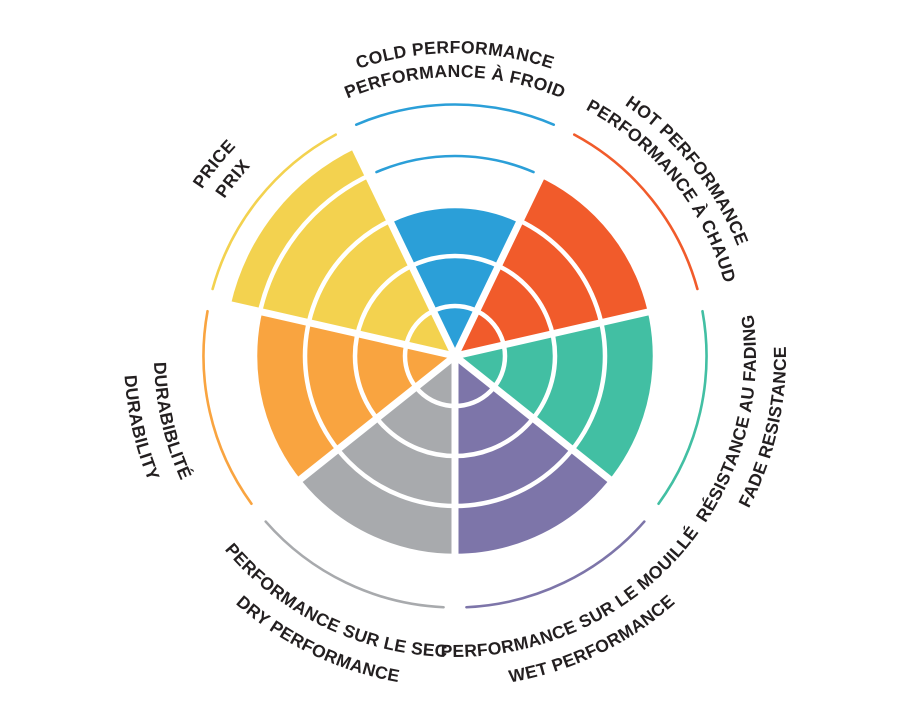 The width and height of the screenshot is (900, 720). I want to click on outer-arc-fade, so click(682, 407).